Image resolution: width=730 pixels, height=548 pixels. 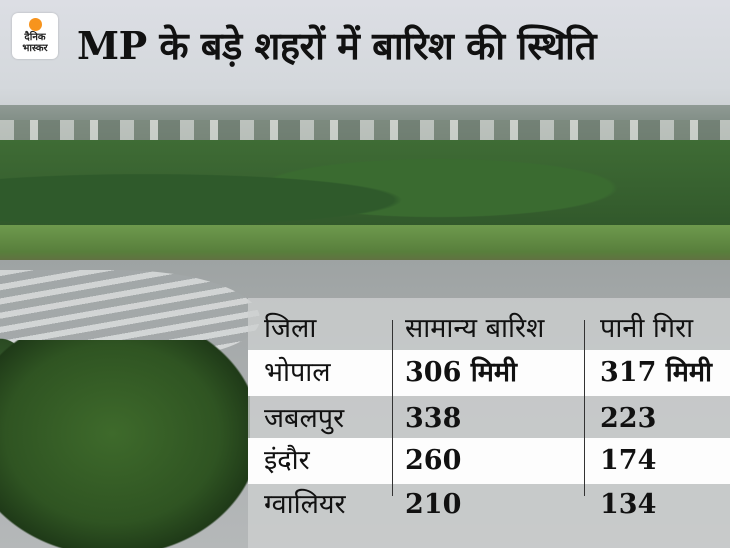 What do you see at coordinates (304, 418) in the screenshot?
I see `district-cell: जबलपुर` at bounding box center [304, 418].